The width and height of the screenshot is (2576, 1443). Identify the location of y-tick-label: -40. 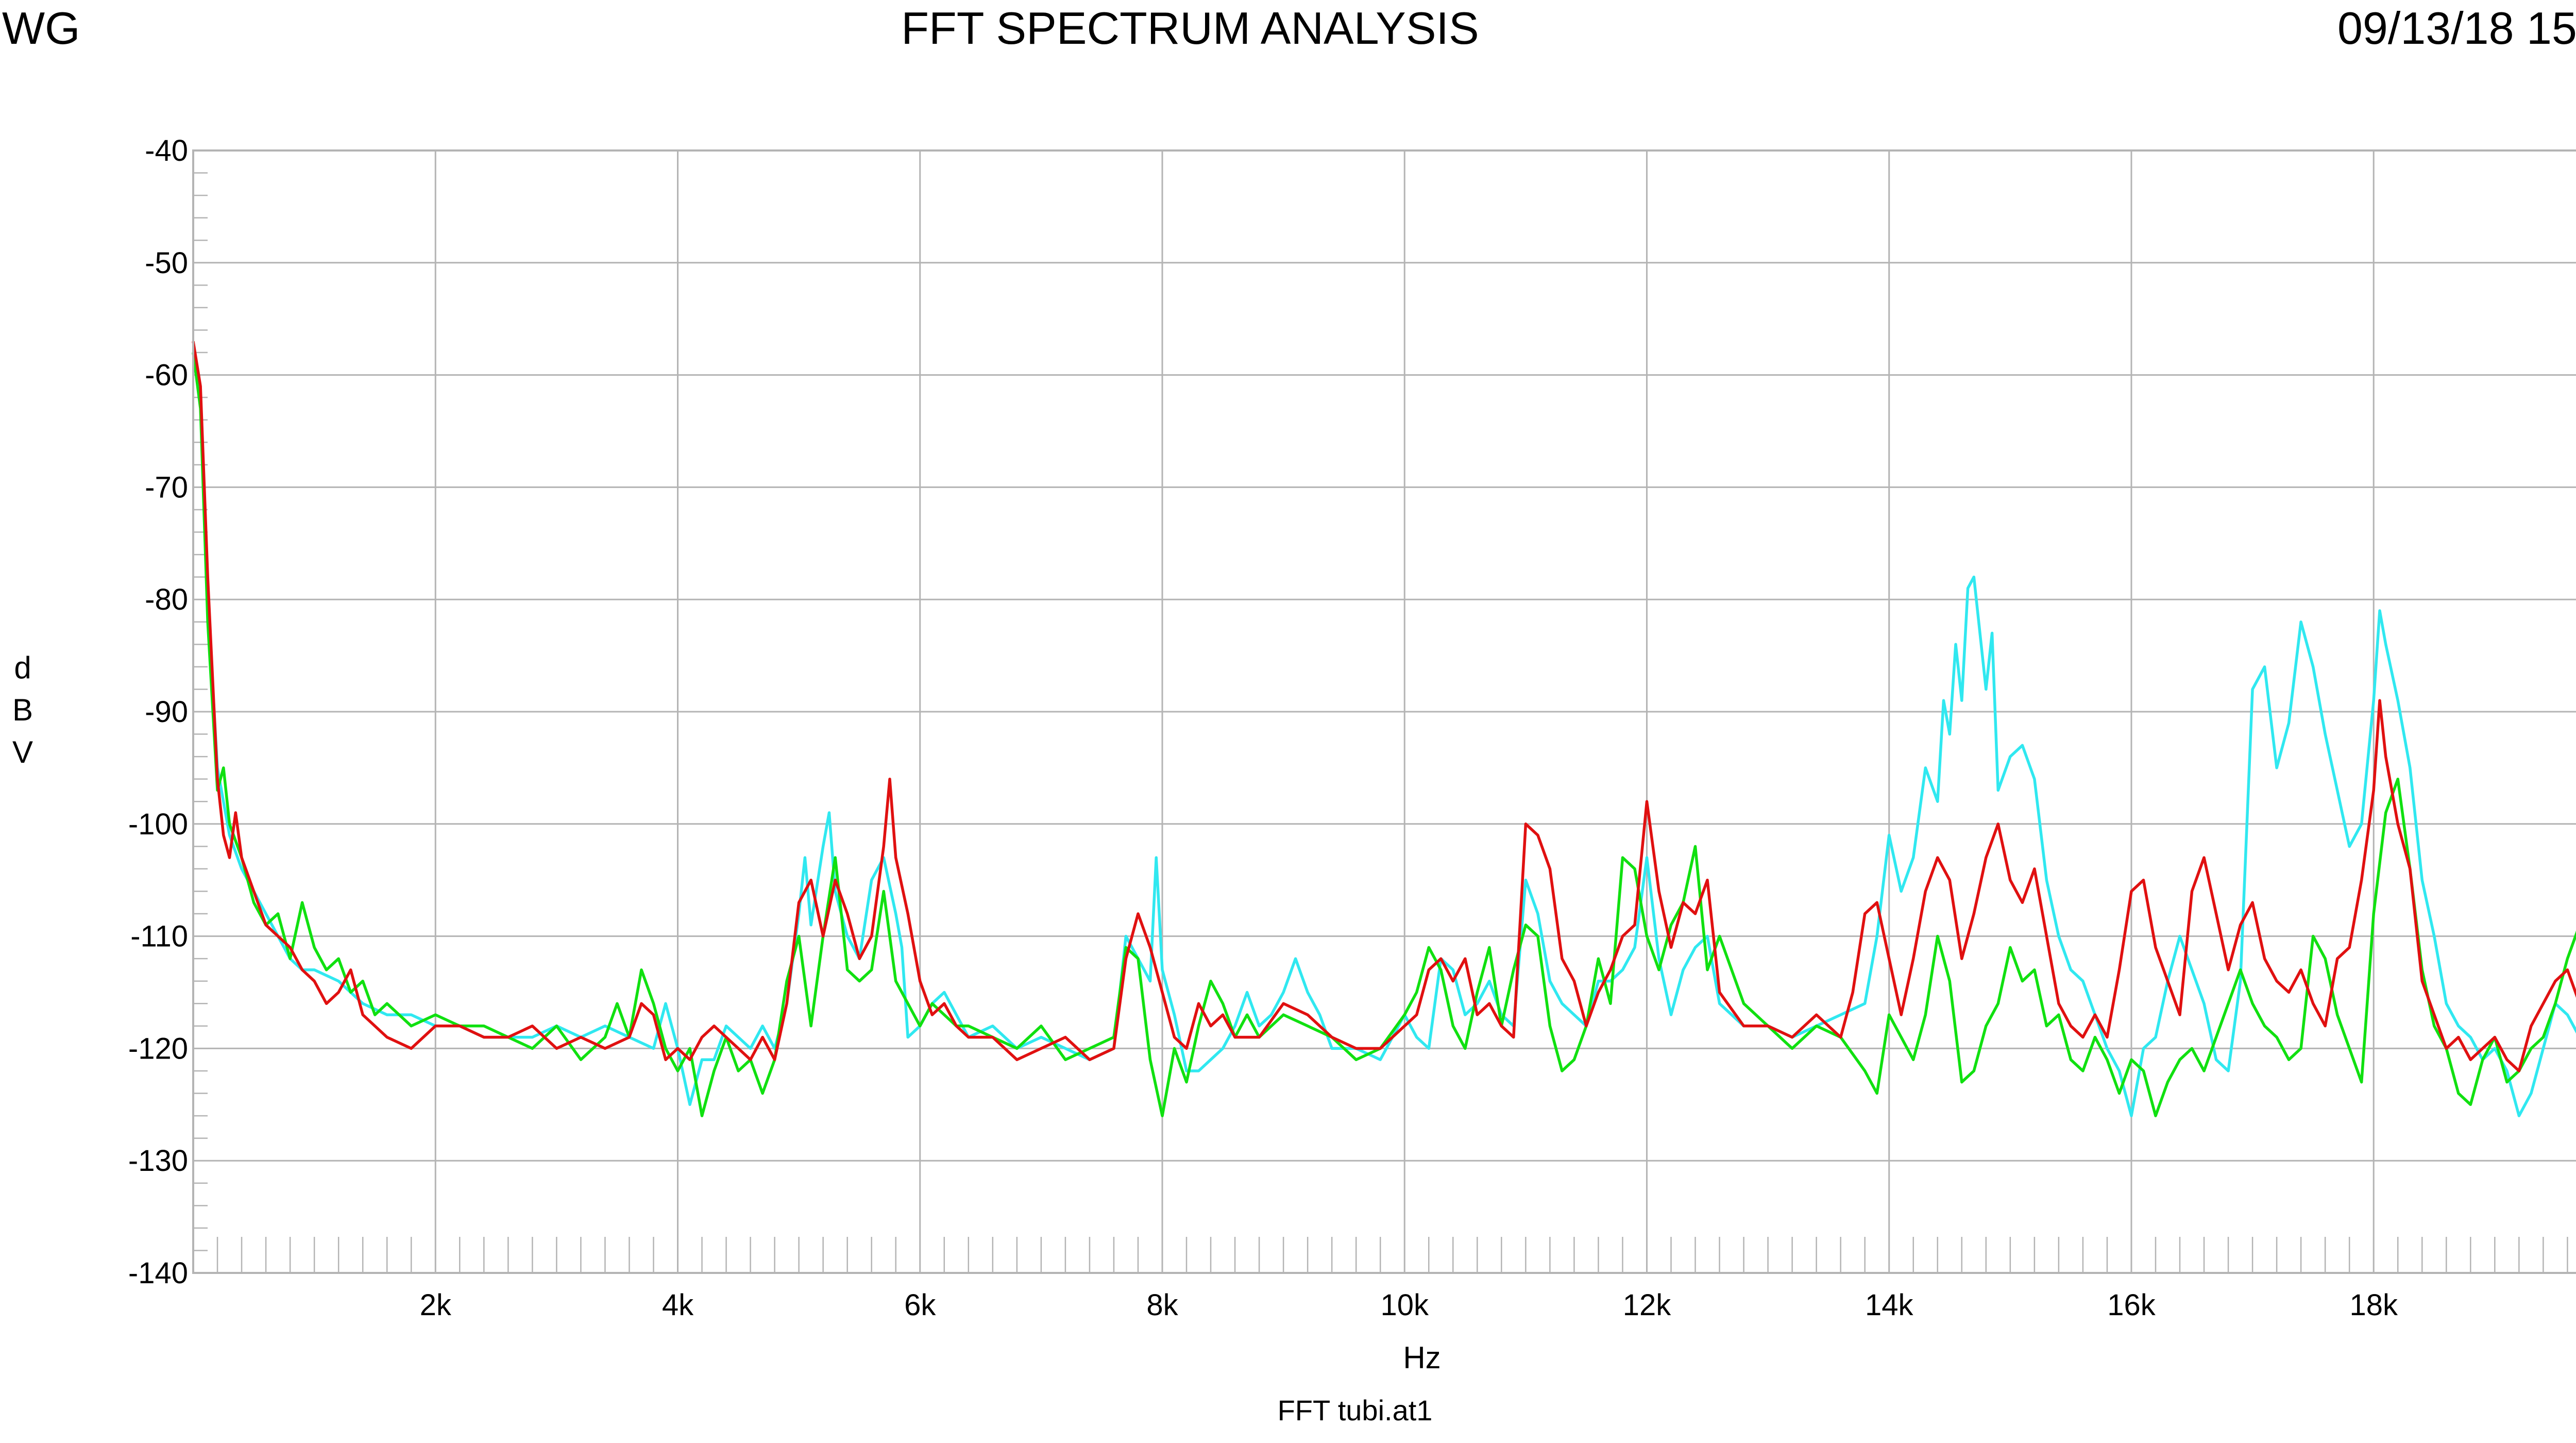
(167, 150).